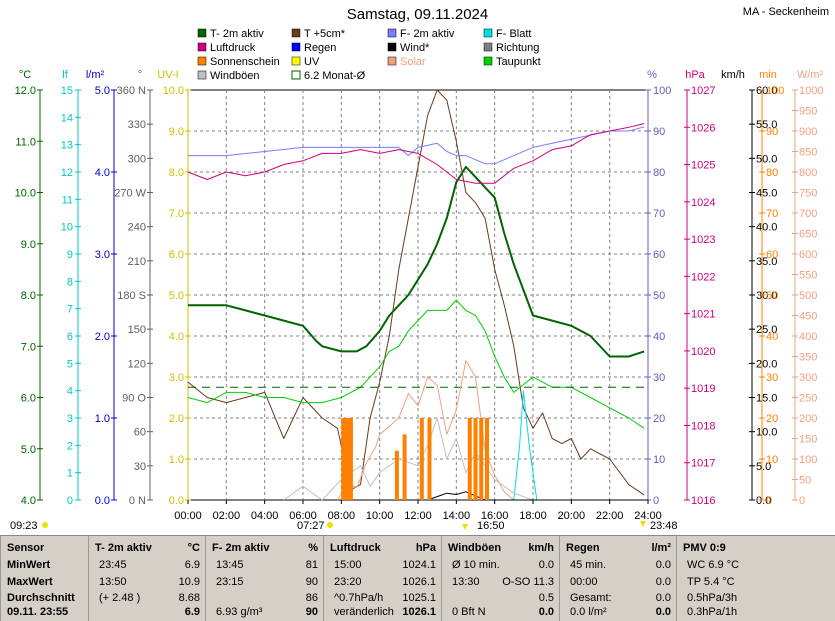  What do you see at coordinates (591, 598) in the screenshot?
I see `row-label: Gesamt:` at bounding box center [591, 598].